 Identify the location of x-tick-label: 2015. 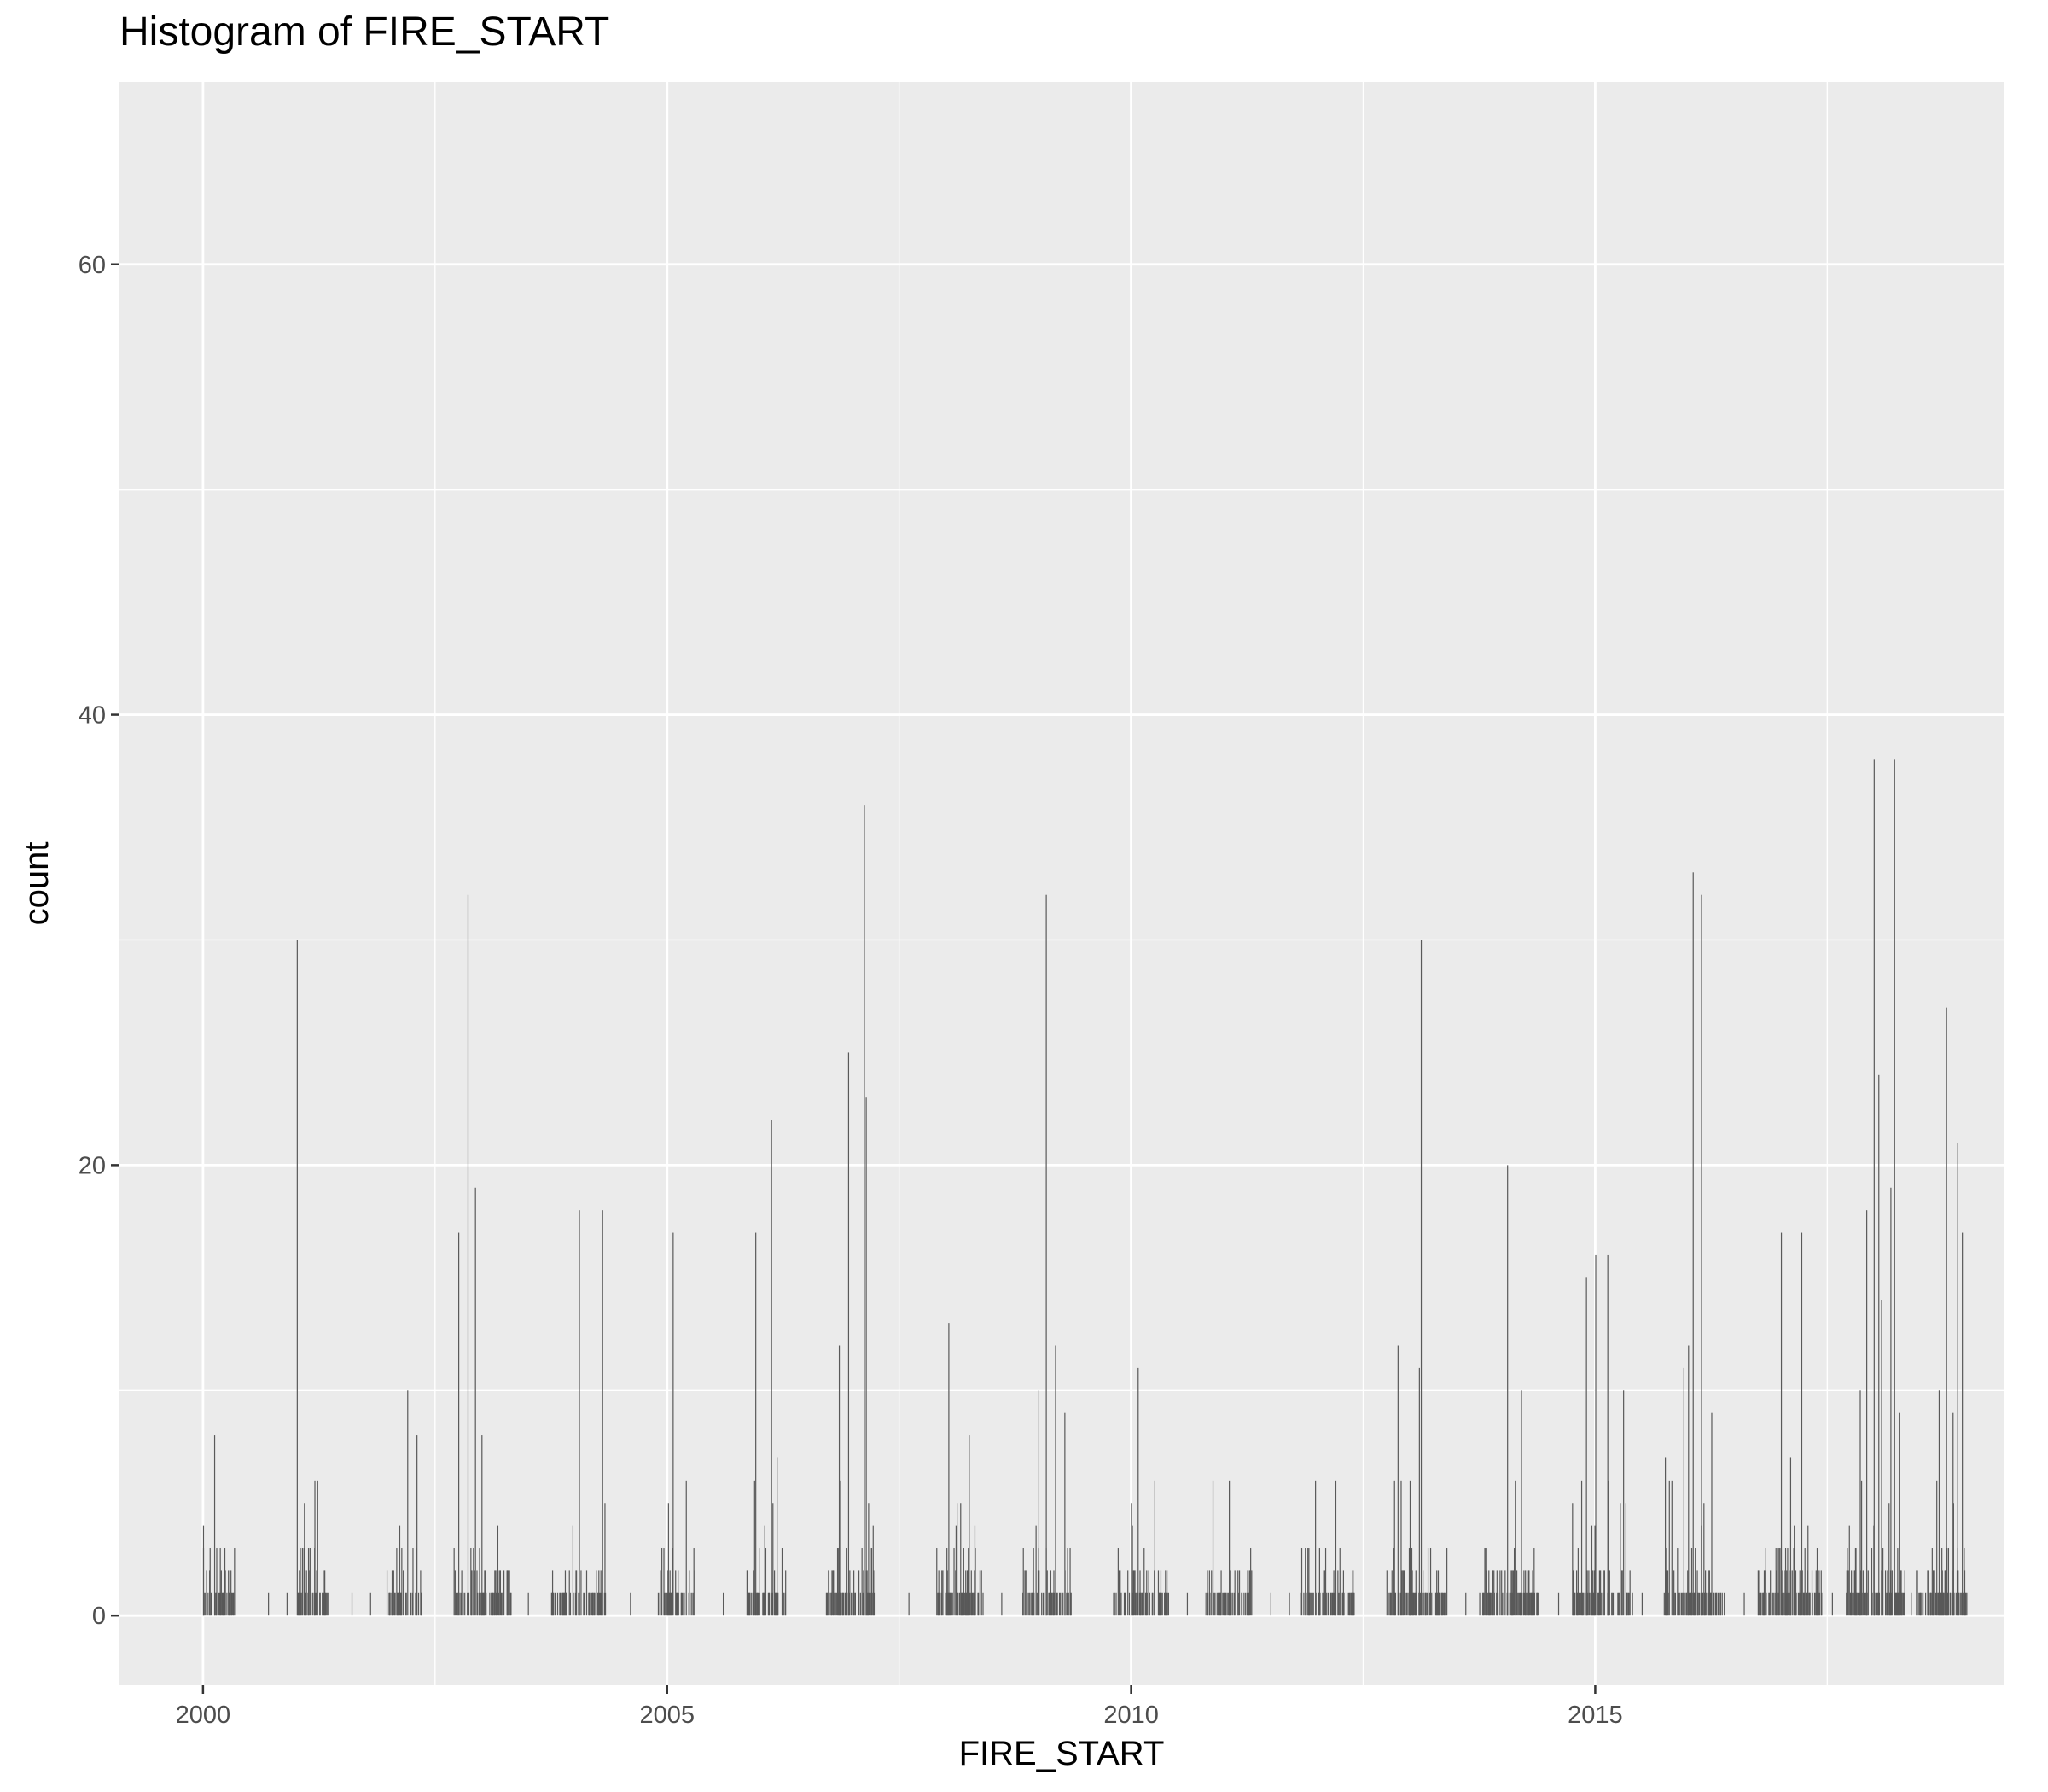
(1595, 1715).